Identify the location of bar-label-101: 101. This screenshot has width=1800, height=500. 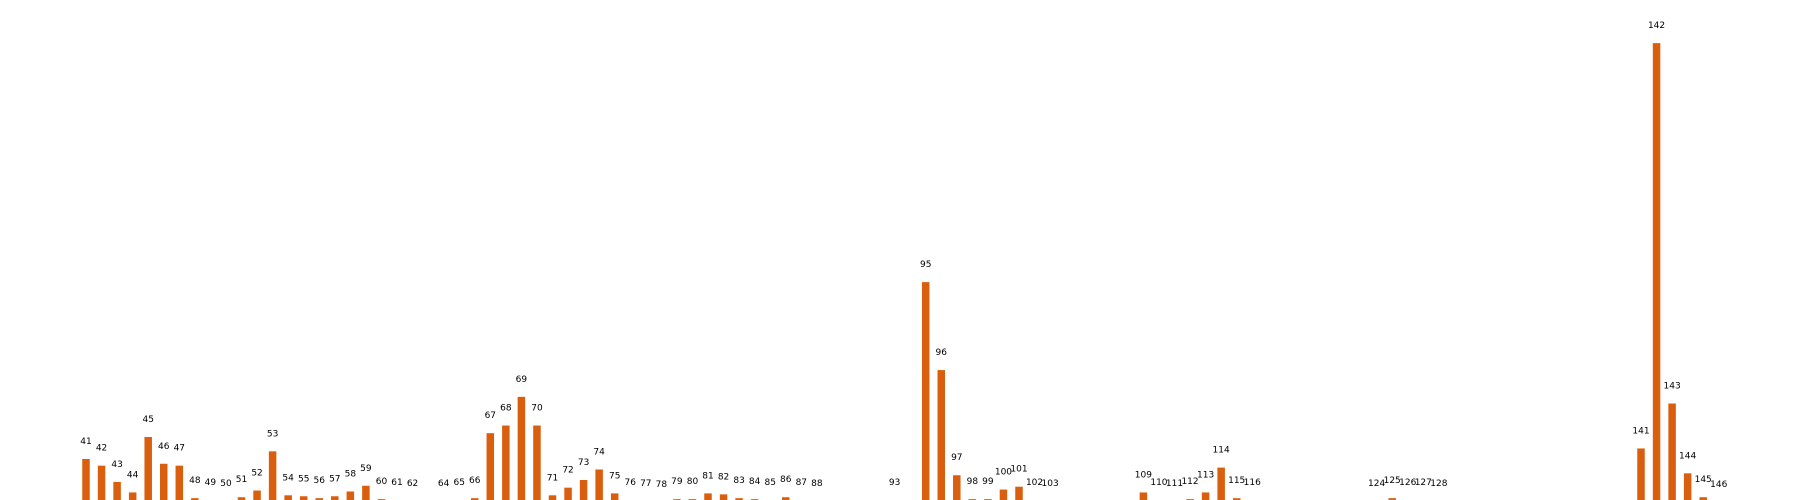
(1018, 470).